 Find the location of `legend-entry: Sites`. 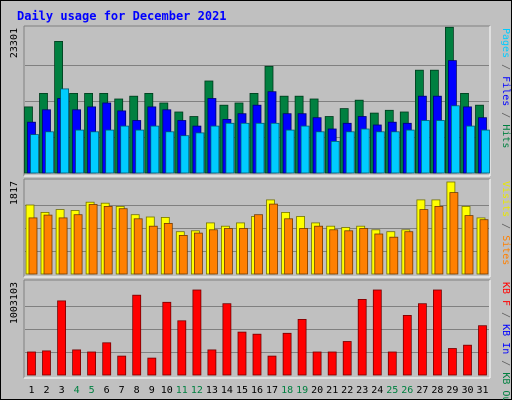

legend-entry: Sites is located at coordinates (505, 250).